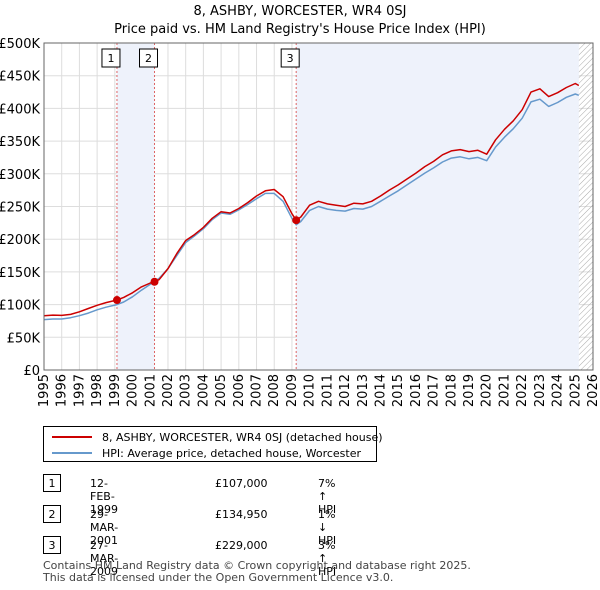 Image resolution: width=600 pixels, height=590 pixels. What do you see at coordinates (345, 390) in the screenshot?
I see `x-tick-label: 2012` at bounding box center [345, 390].